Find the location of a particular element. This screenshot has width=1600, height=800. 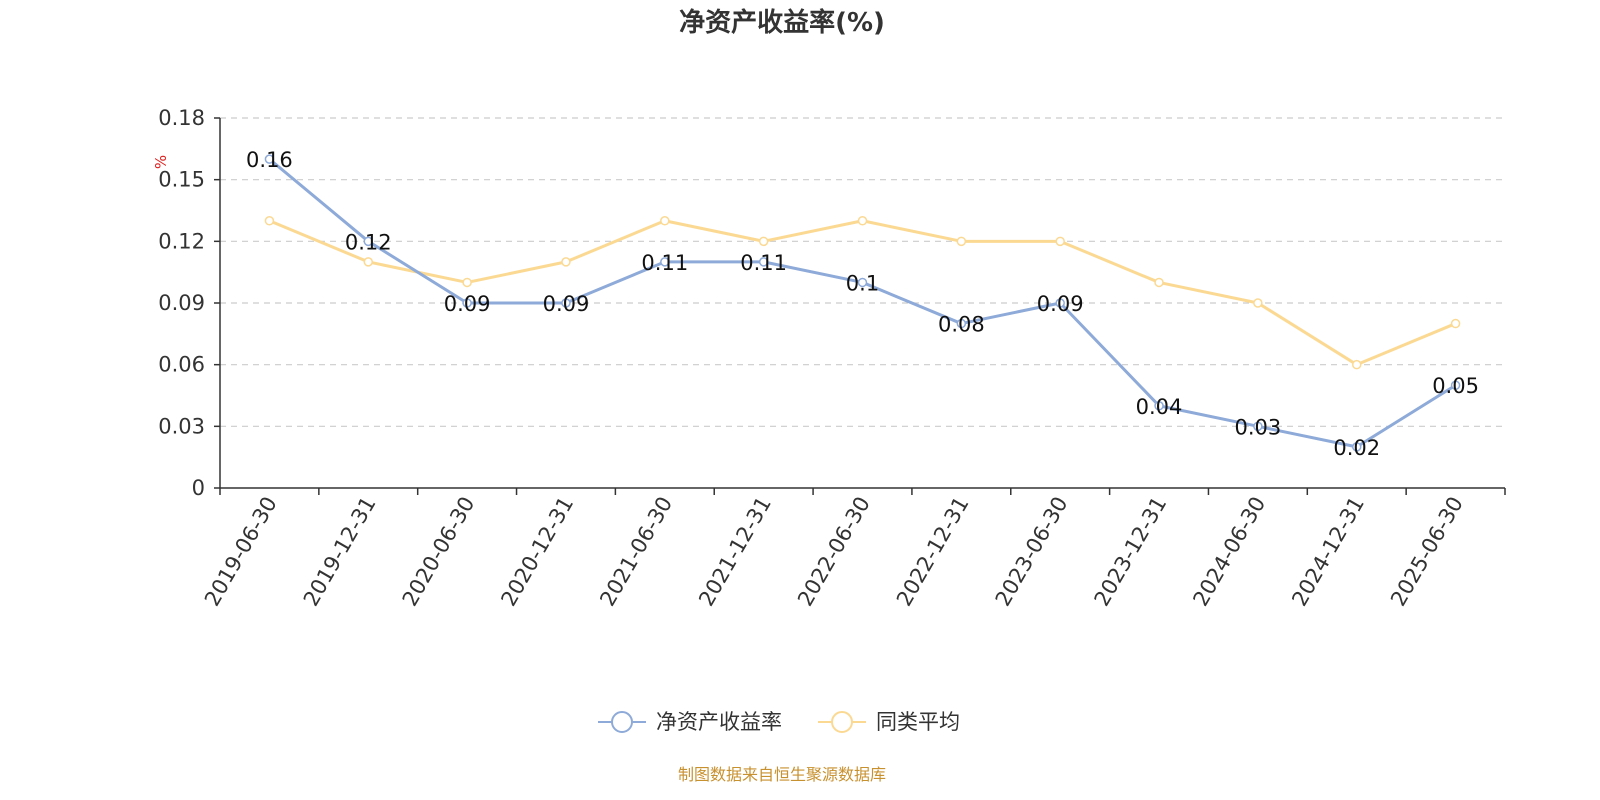

x-tick-label: 2024-12-31 is located at coordinates (1328, 552).